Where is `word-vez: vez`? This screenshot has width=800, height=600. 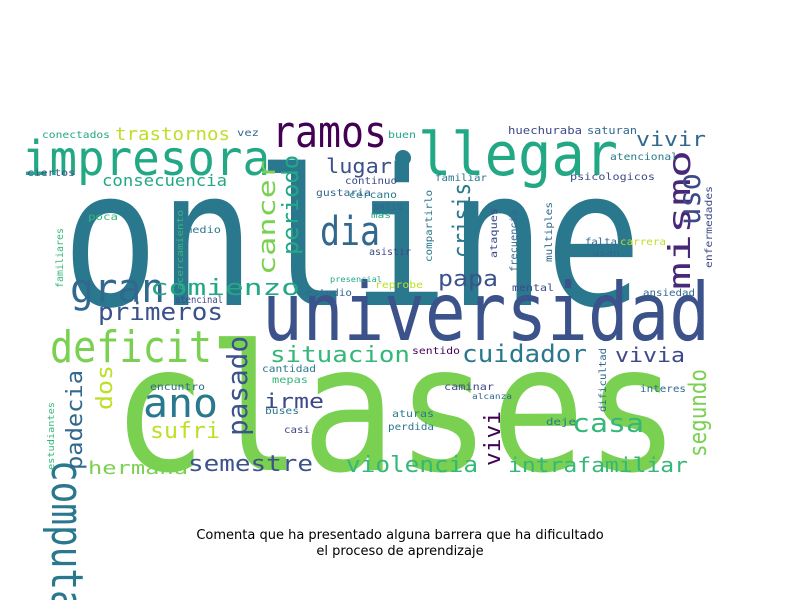 word-vez: vez is located at coordinates (248, 133).